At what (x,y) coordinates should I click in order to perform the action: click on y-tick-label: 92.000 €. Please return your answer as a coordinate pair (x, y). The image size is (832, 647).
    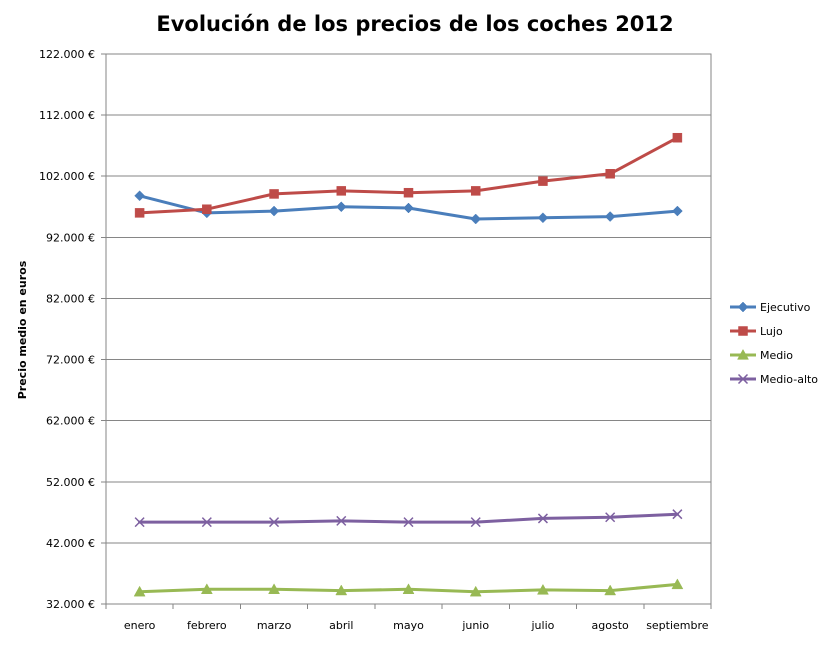
    Looking at the image, I should click on (70, 237).